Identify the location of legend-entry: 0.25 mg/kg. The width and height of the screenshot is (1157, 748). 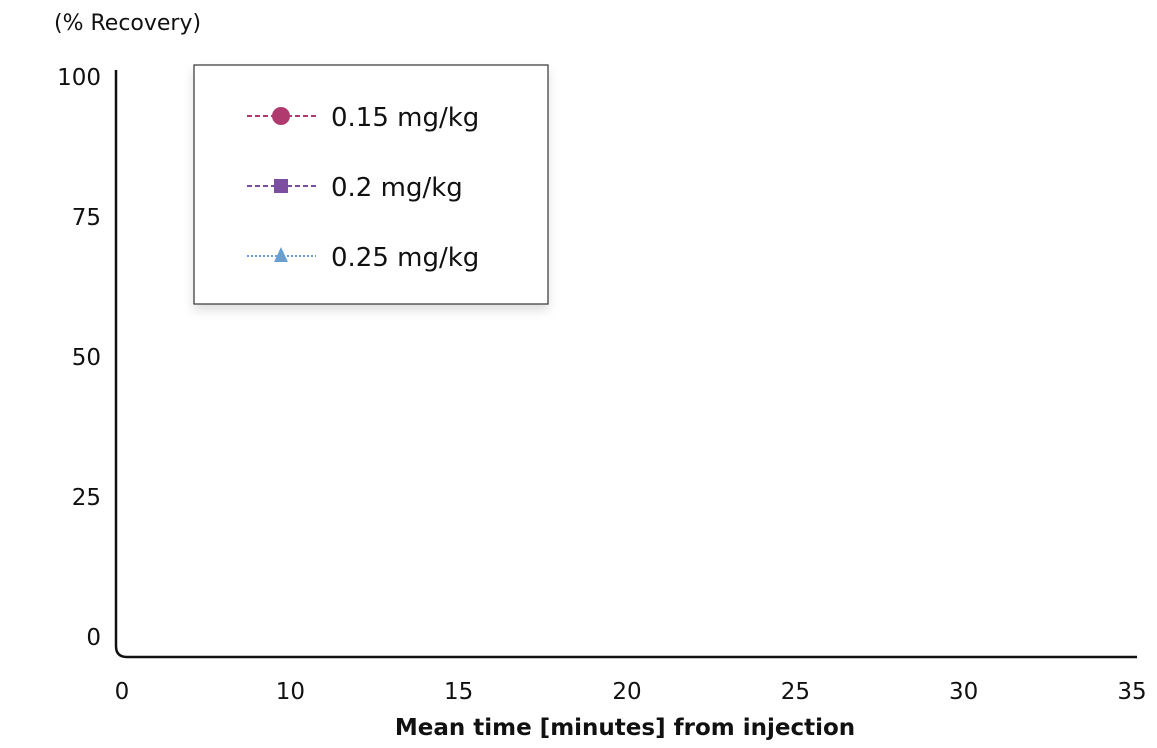
(363, 258).